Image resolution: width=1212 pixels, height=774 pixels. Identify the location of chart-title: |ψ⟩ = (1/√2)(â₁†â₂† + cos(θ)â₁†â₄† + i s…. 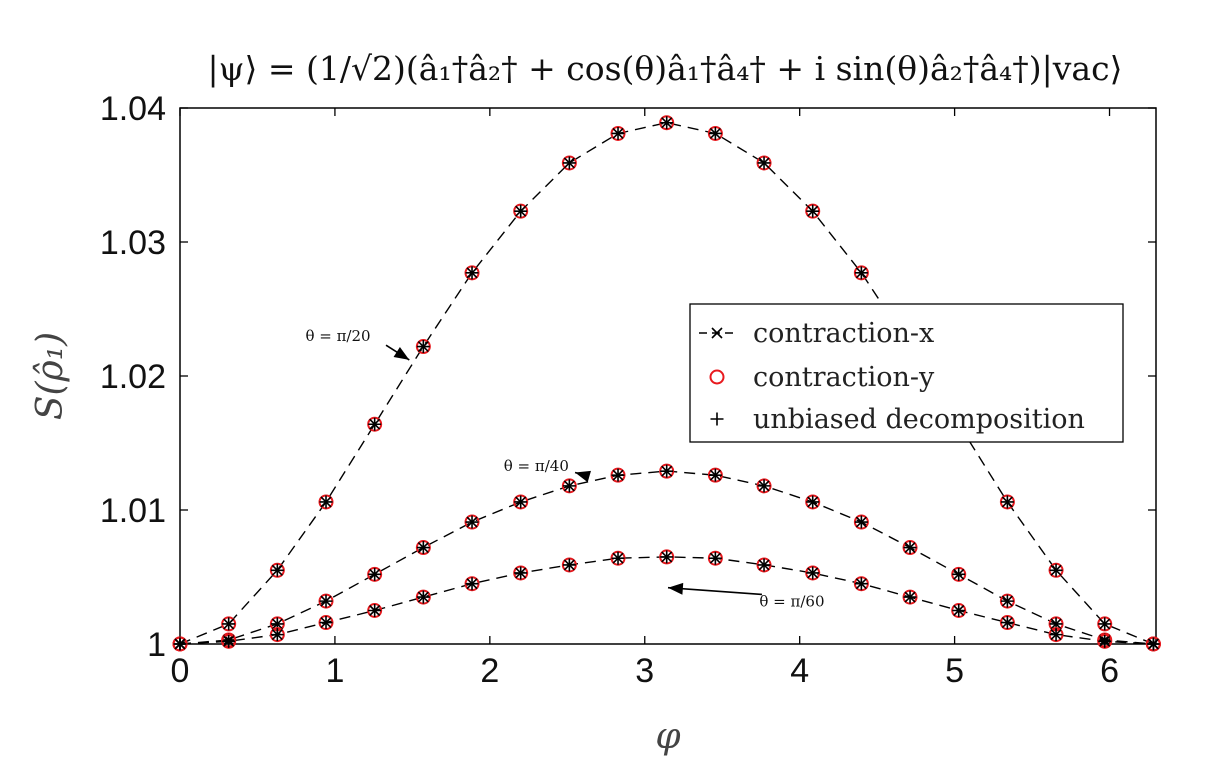
(665, 68).